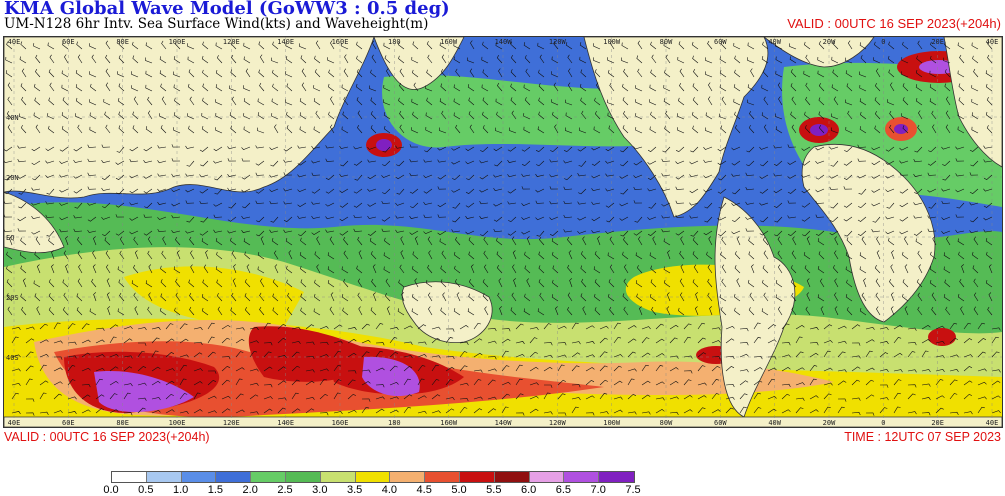  I want to click on longitude-label: 140E, so click(285, 42).